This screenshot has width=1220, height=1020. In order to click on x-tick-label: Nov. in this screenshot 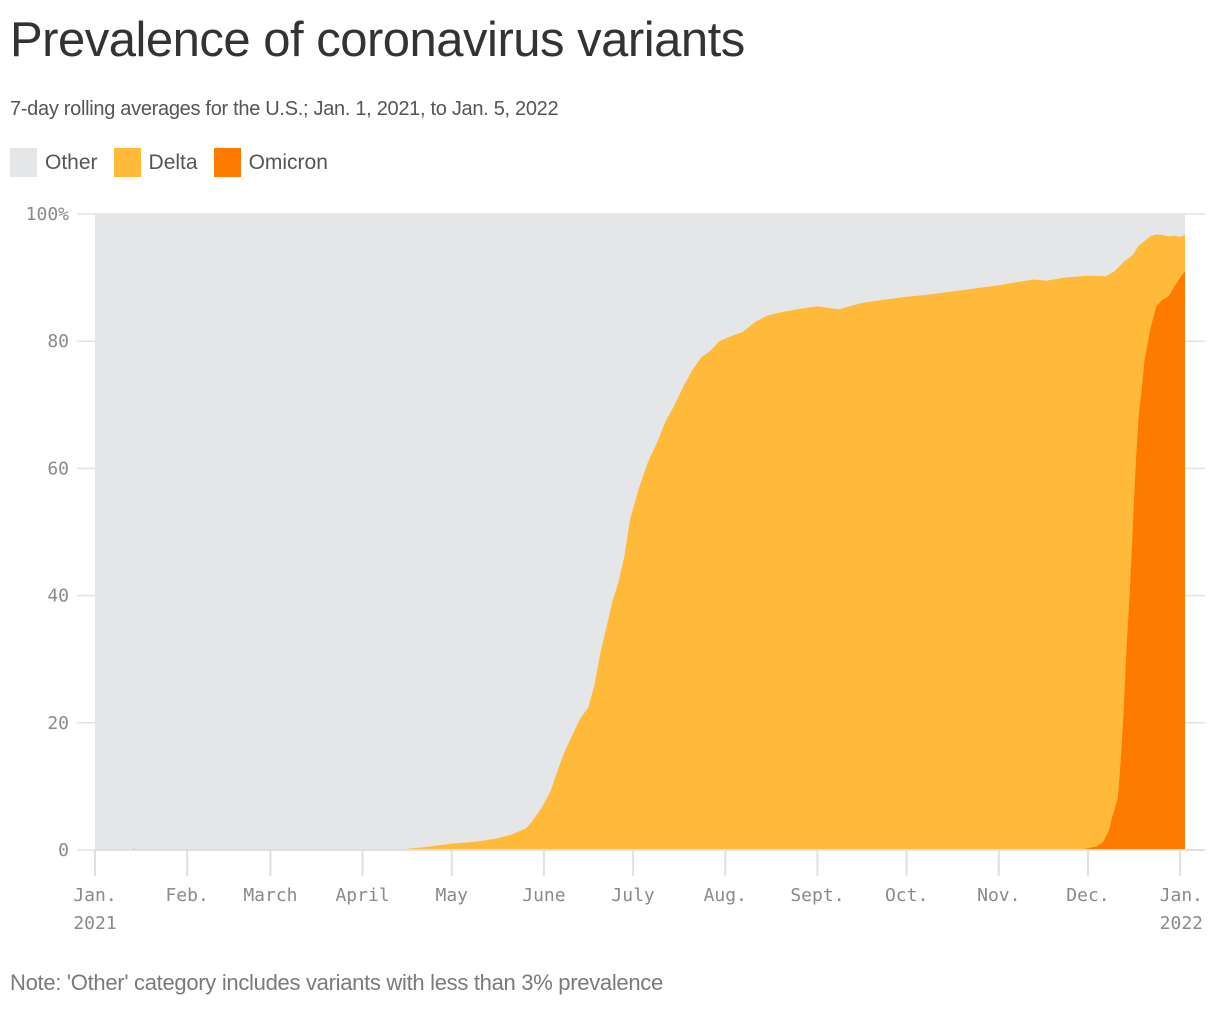, I will do `click(998, 895)`.